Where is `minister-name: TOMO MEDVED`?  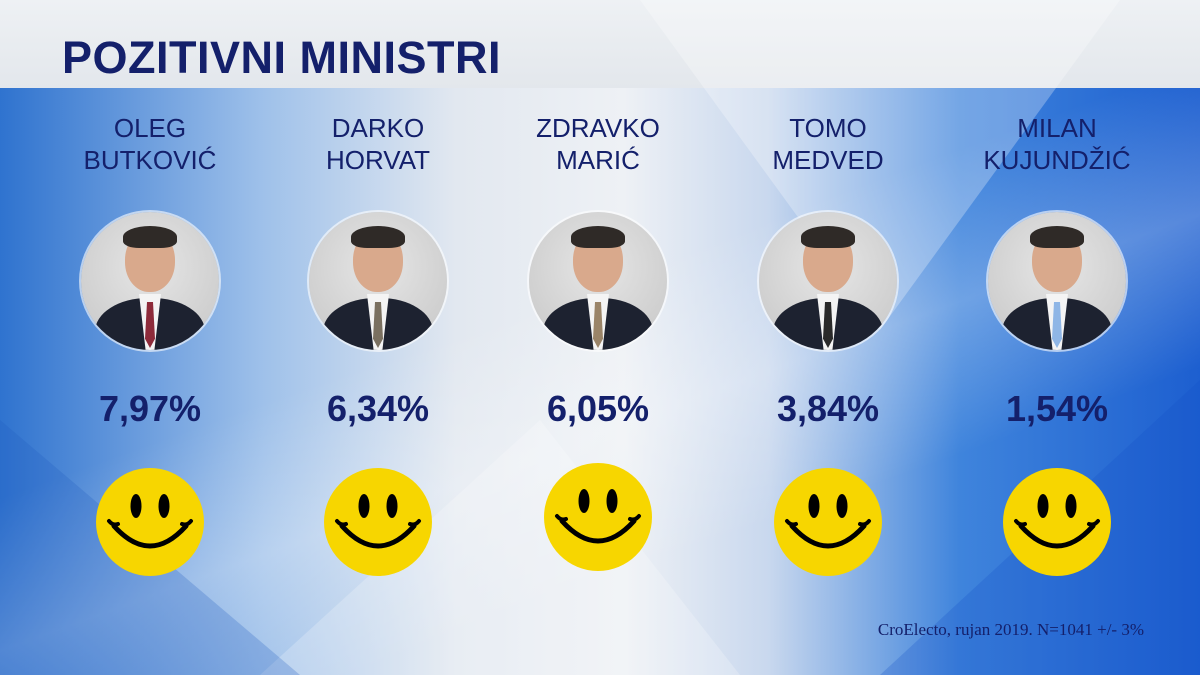
minister-name: TOMO MEDVED is located at coordinates (828, 147).